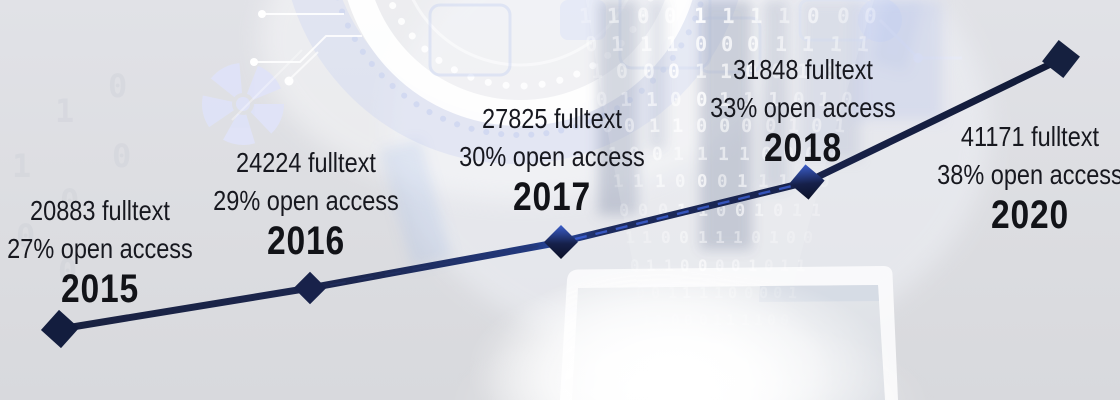  Describe the element at coordinates (243, 104) in the screenshot. I see `gear-icon` at that location.